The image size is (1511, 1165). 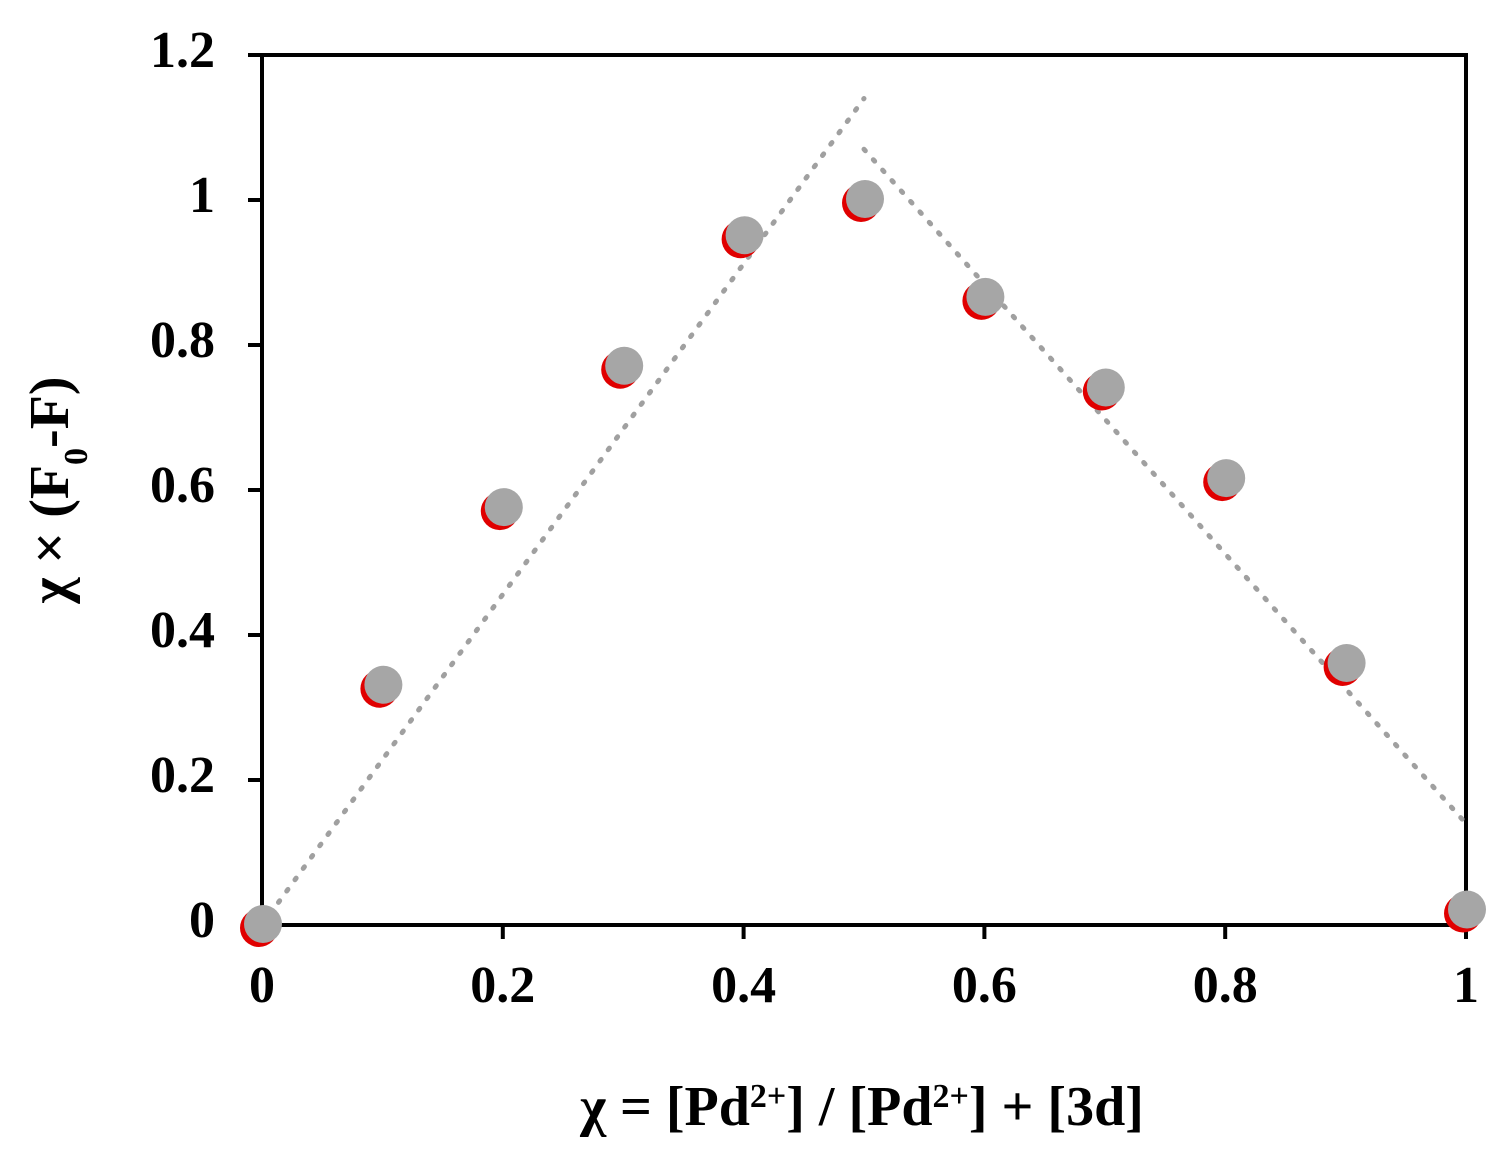 I want to click on x-tick-label: 0.8, so click(x=1225, y=985).